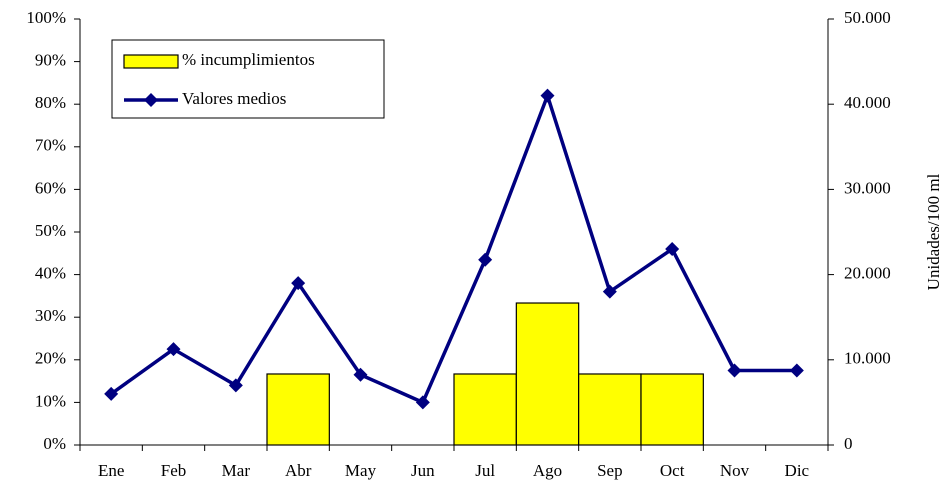  What do you see at coordinates (50, 358) in the screenshot?
I see `y-tick-label: 20%` at bounding box center [50, 358].